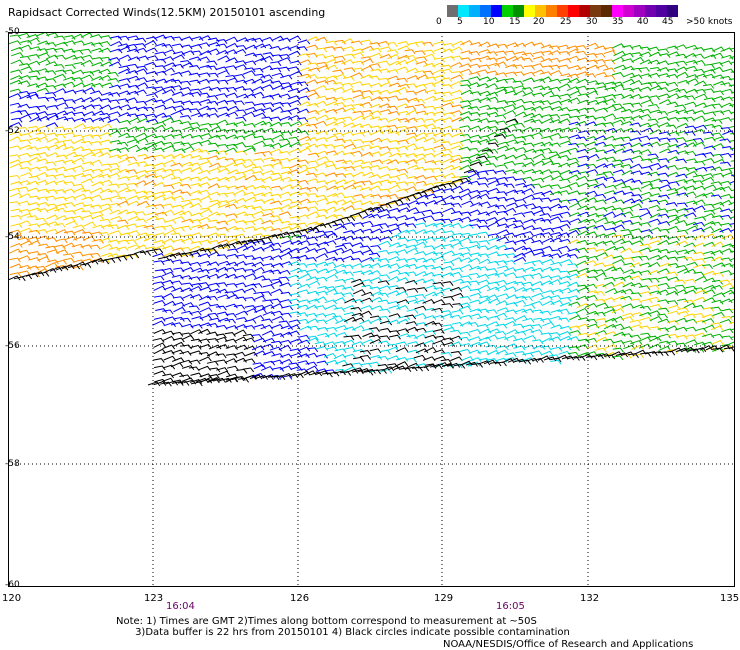 The width and height of the screenshot is (740, 650). What do you see at coordinates (439, 22) in the screenshot?
I see `legend-label: 0` at bounding box center [439, 22].